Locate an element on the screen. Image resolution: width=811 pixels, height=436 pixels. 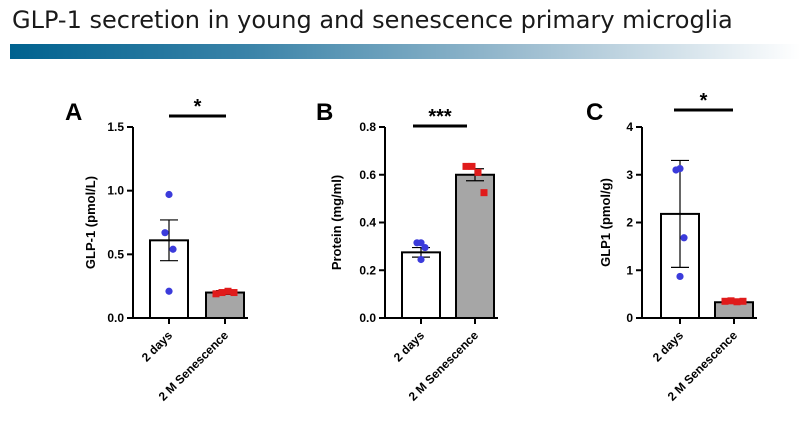
y-tick-label: 0.4 is located at coordinates (367, 223).